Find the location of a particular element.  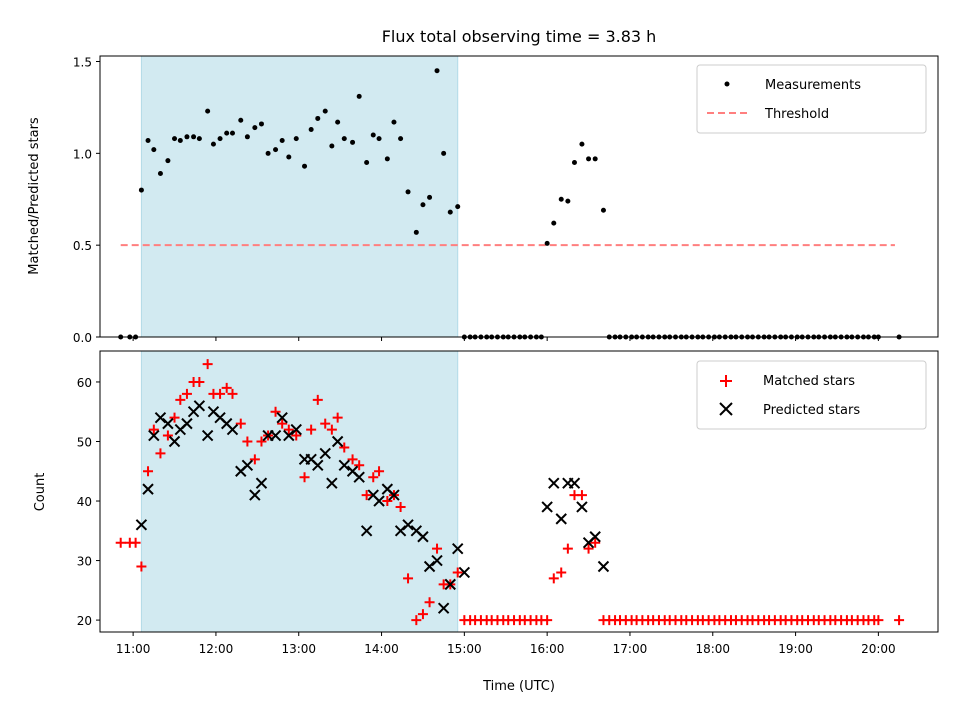

top-legend-box is located at coordinates (811, 99).